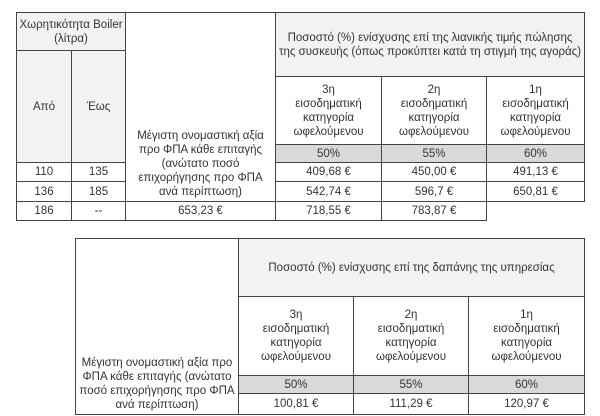 The height and width of the screenshot is (416, 600). I want to click on to-cell: --, so click(98, 211).